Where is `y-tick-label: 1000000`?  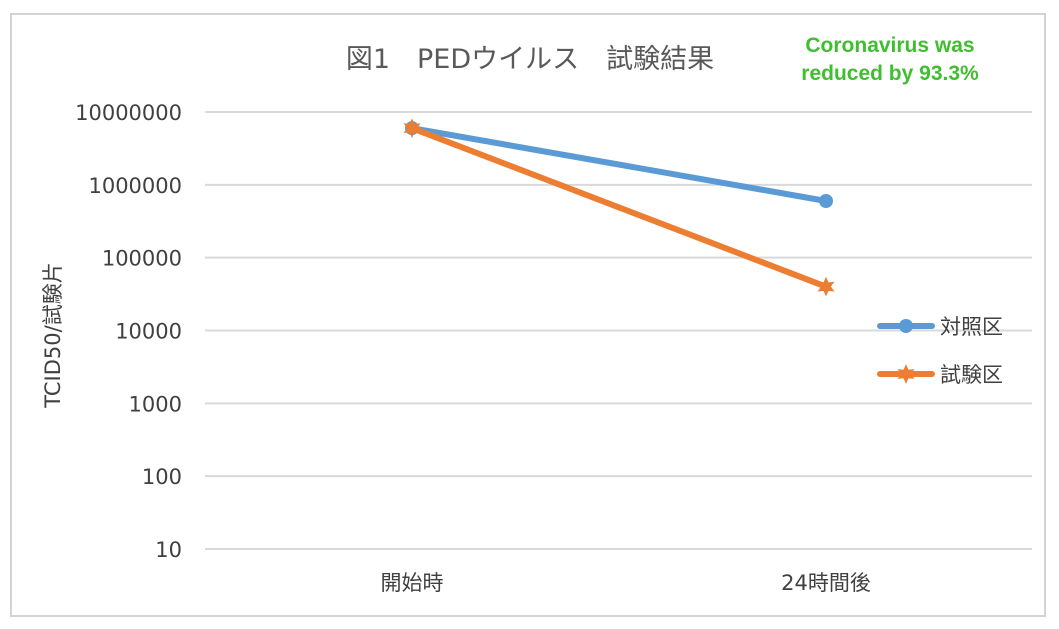 y-tick-label: 1000000 is located at coordinates (135, 186).